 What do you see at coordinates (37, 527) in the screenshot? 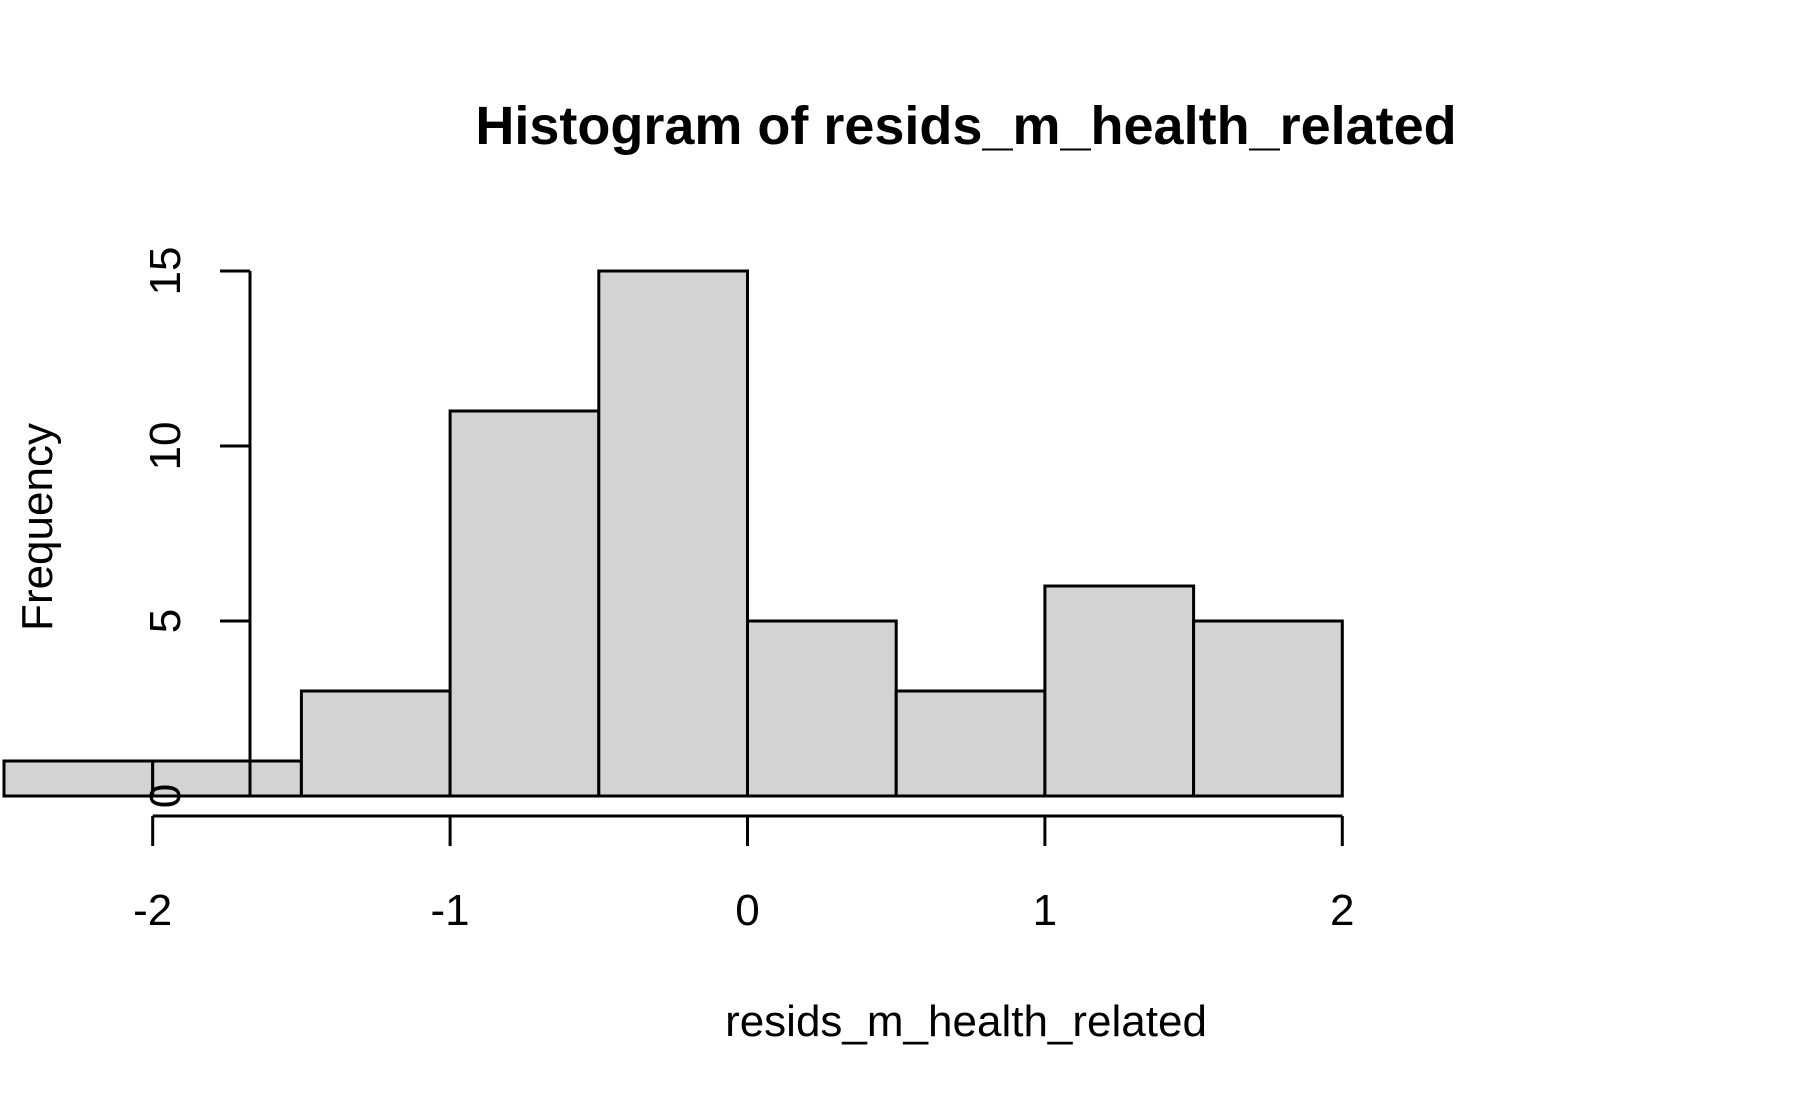
I see `y-axis-label: Frequency` at bounding box center [37, 527].